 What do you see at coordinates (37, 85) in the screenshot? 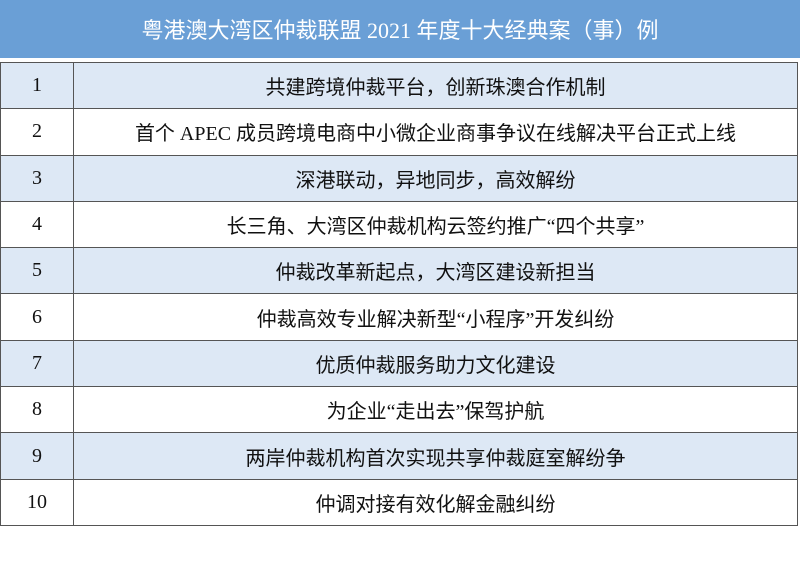
I see `row-number: 1` at bounding box center [37, 85].